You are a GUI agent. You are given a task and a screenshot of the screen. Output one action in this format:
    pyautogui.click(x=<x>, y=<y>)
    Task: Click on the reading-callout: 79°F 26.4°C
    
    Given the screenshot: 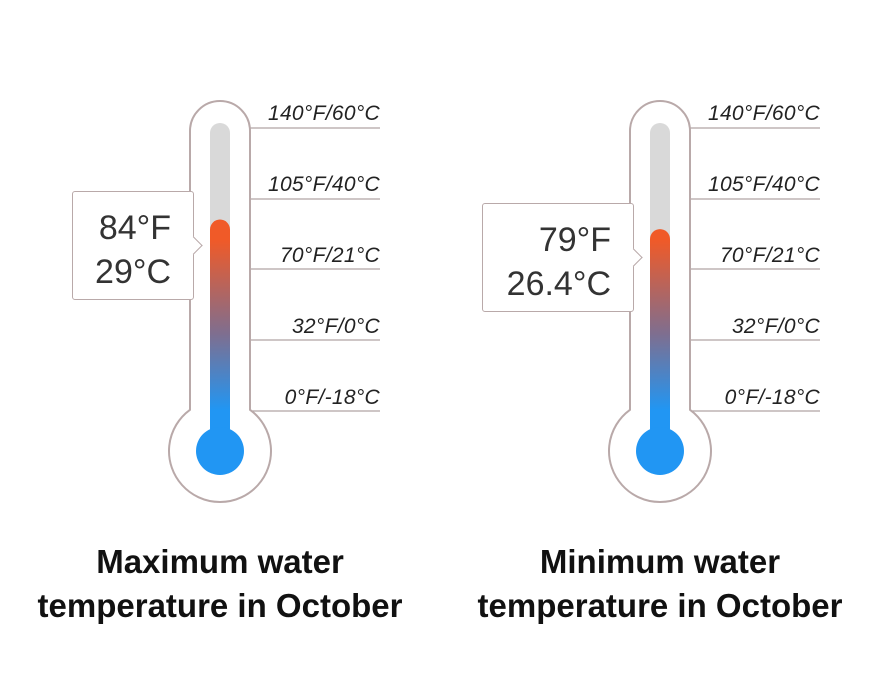 What is the action you would take?
    pyautogui.click(x=558, y=257)
    